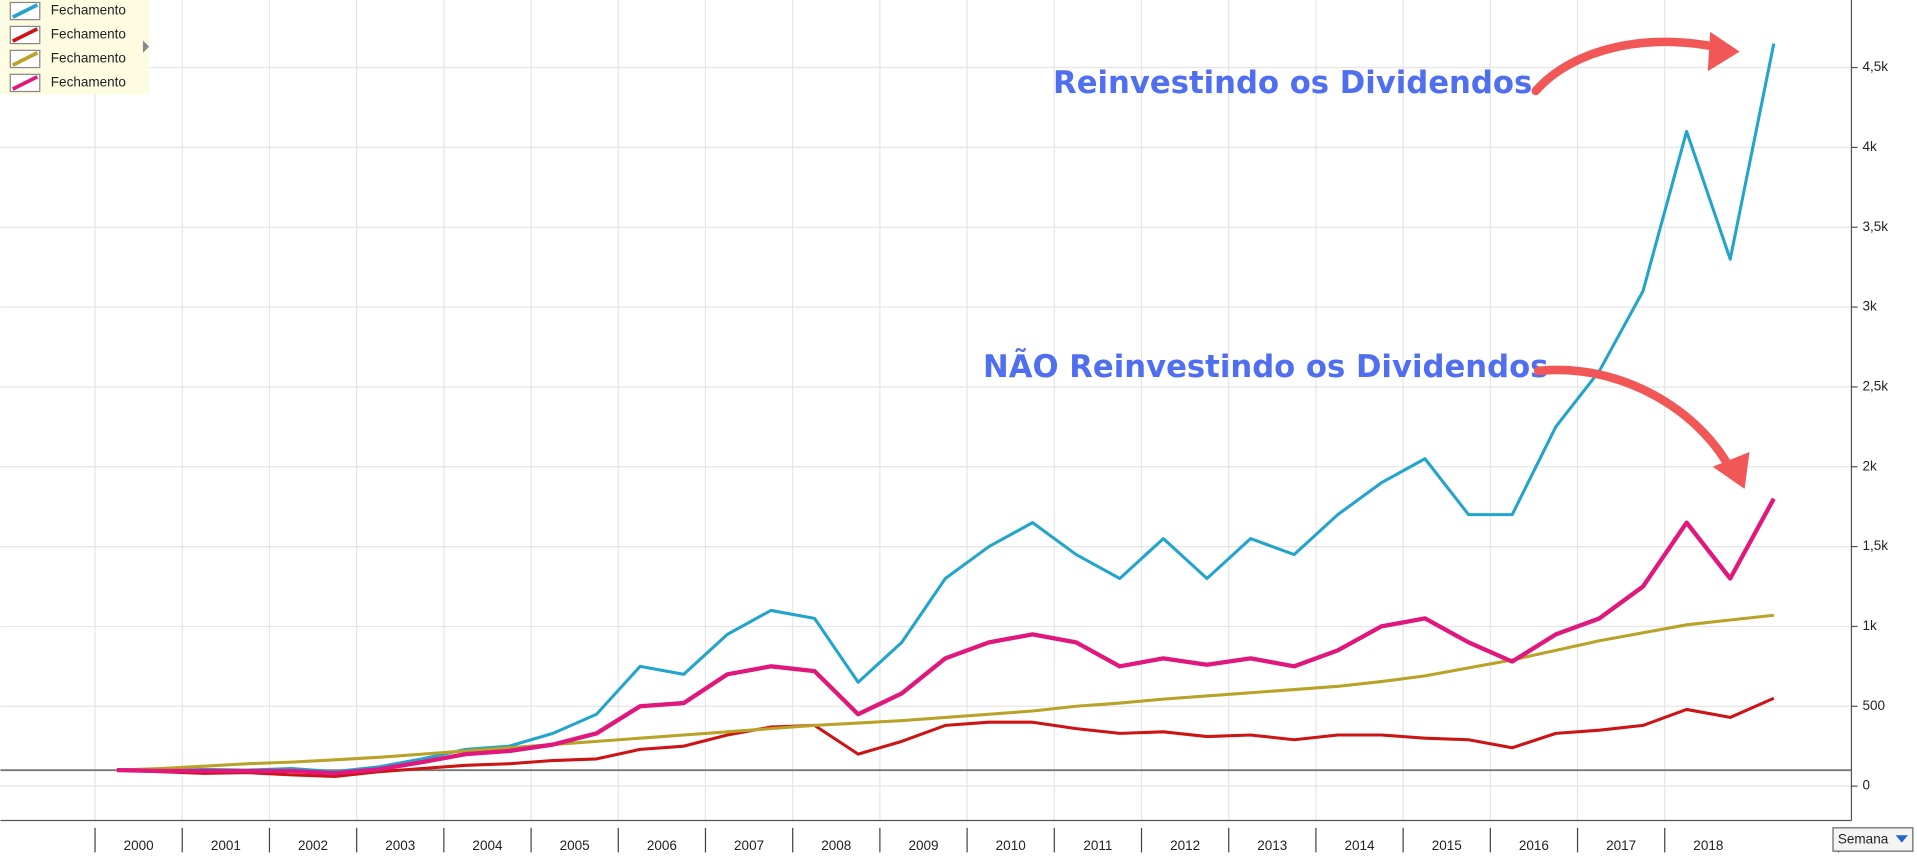  Describe the element at coordinates (1097, 845) in the screenshot. I see `x-tick-label: 2011` at that location.